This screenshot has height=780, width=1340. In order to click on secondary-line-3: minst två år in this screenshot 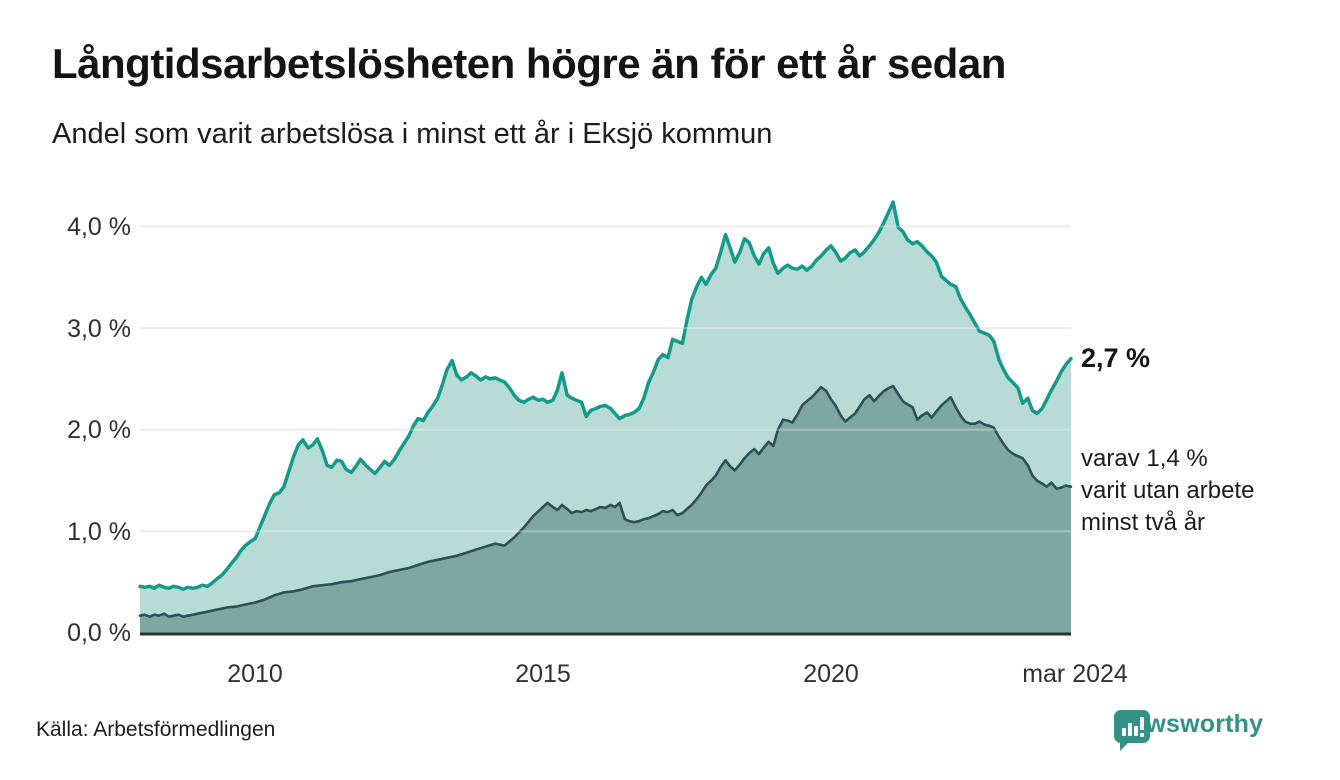, I will do `click(1143, 522)`.